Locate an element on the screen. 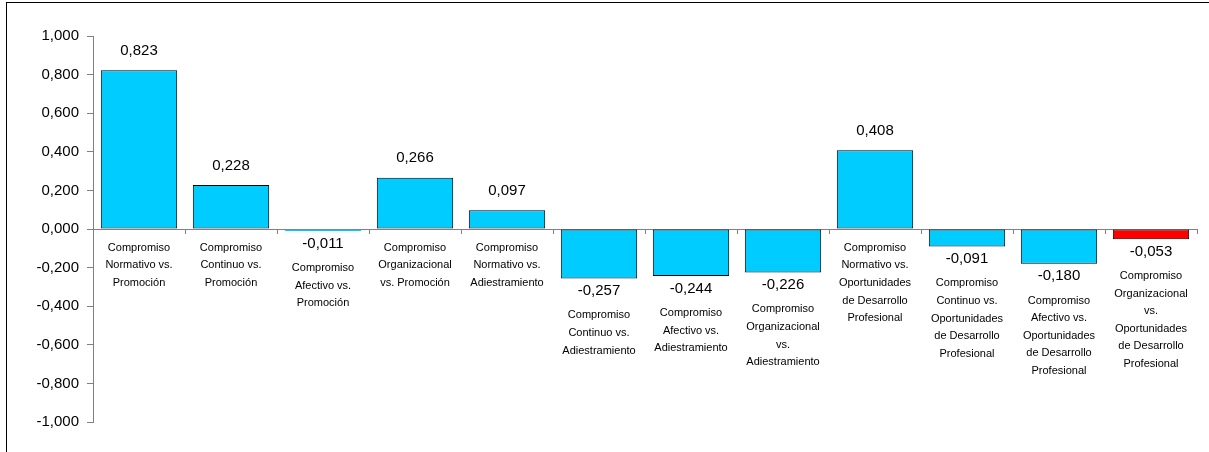 The width and height of the screenshot is (1209, 452). y-tick-label: 0,200 is located at coordinates (60, 189).